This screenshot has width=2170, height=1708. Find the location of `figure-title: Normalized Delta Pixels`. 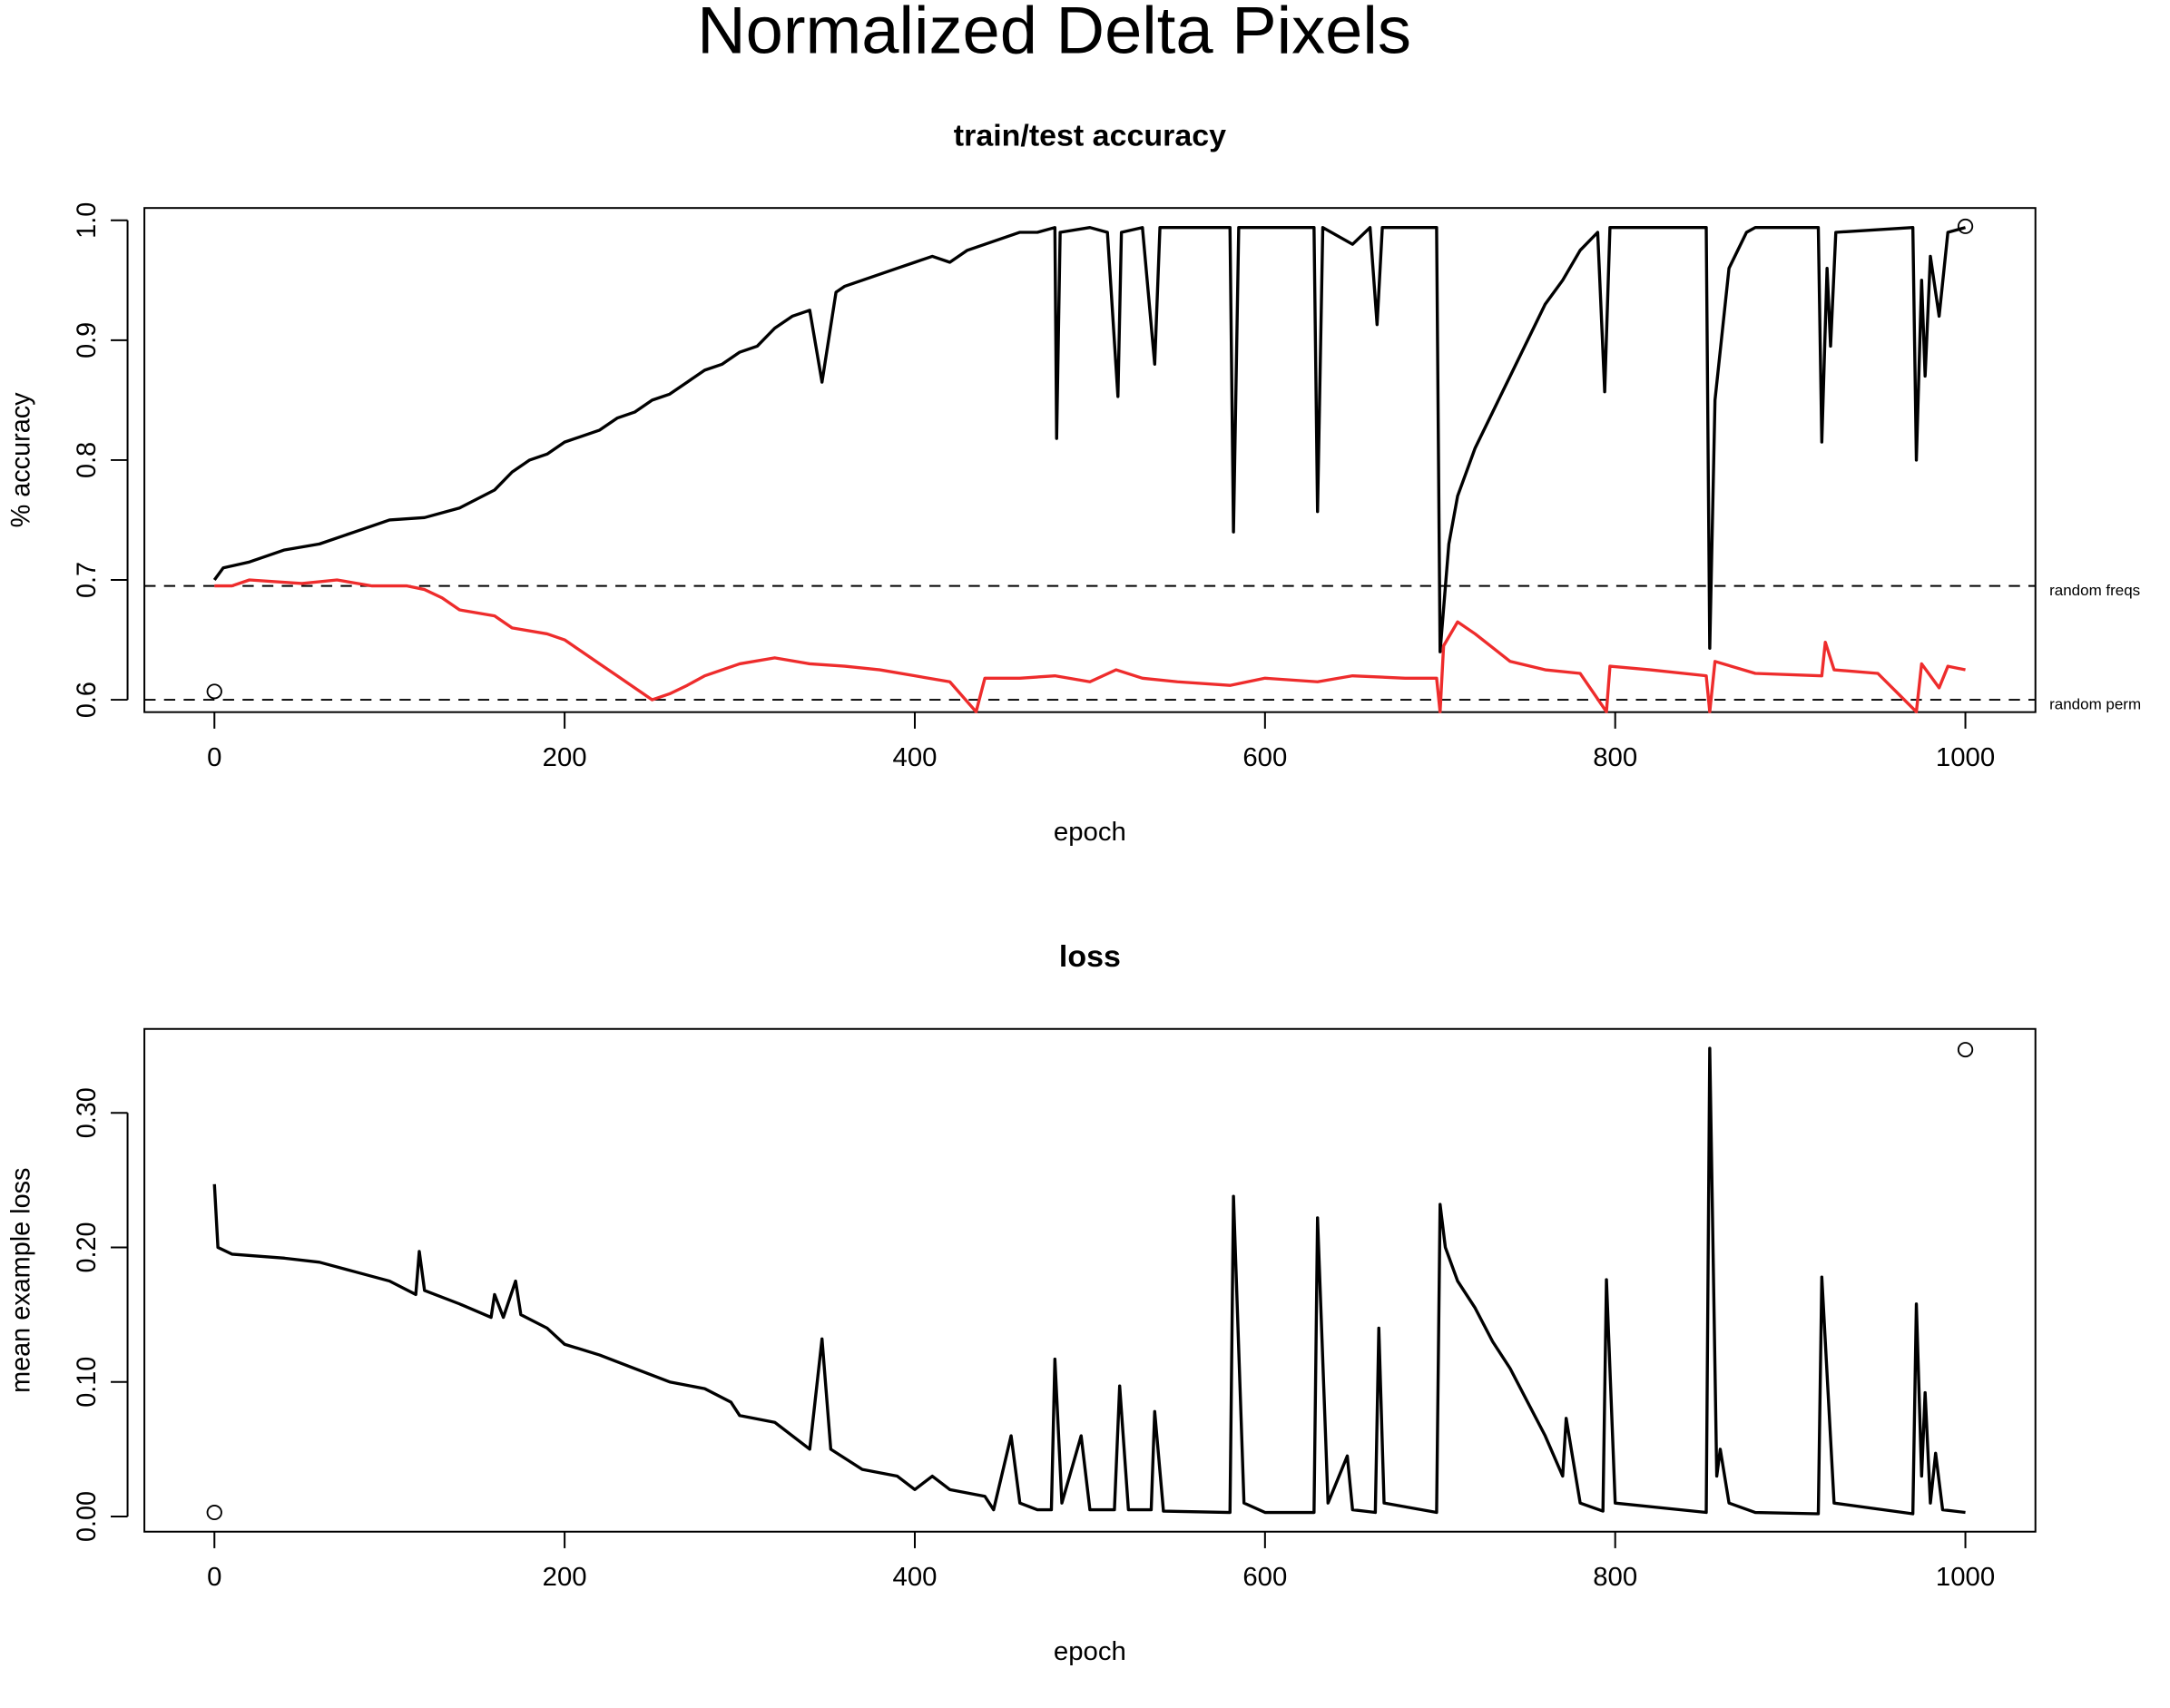

figure-title: Normalized Delta Pixels is located at coordinates (1054, 34).